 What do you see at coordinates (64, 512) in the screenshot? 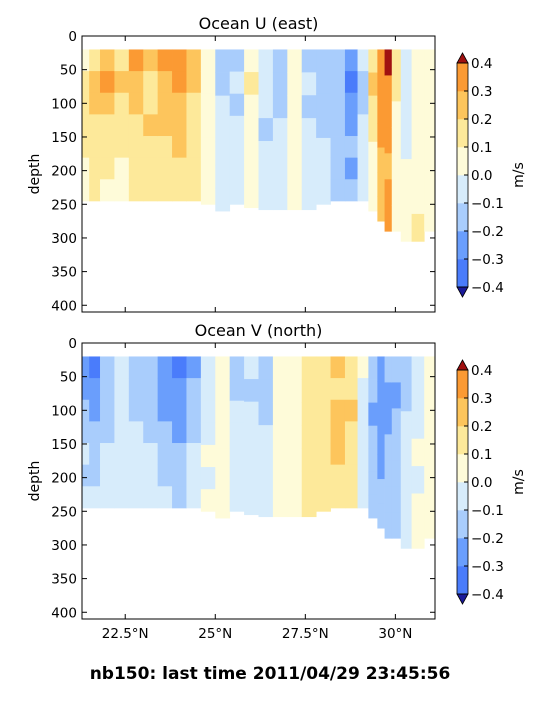
I see `v-y-tick-label: 250` at bounding box center [64, 512].